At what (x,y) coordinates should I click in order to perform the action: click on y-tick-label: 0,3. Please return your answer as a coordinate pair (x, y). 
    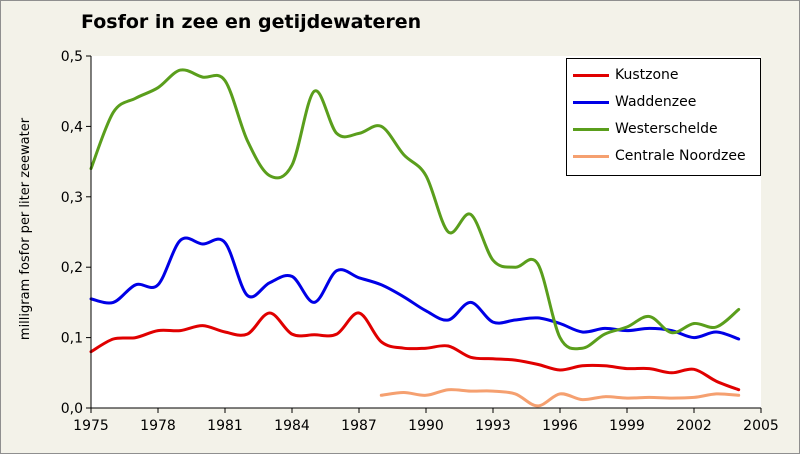
    Looking at the image, I should click on (72, 198).